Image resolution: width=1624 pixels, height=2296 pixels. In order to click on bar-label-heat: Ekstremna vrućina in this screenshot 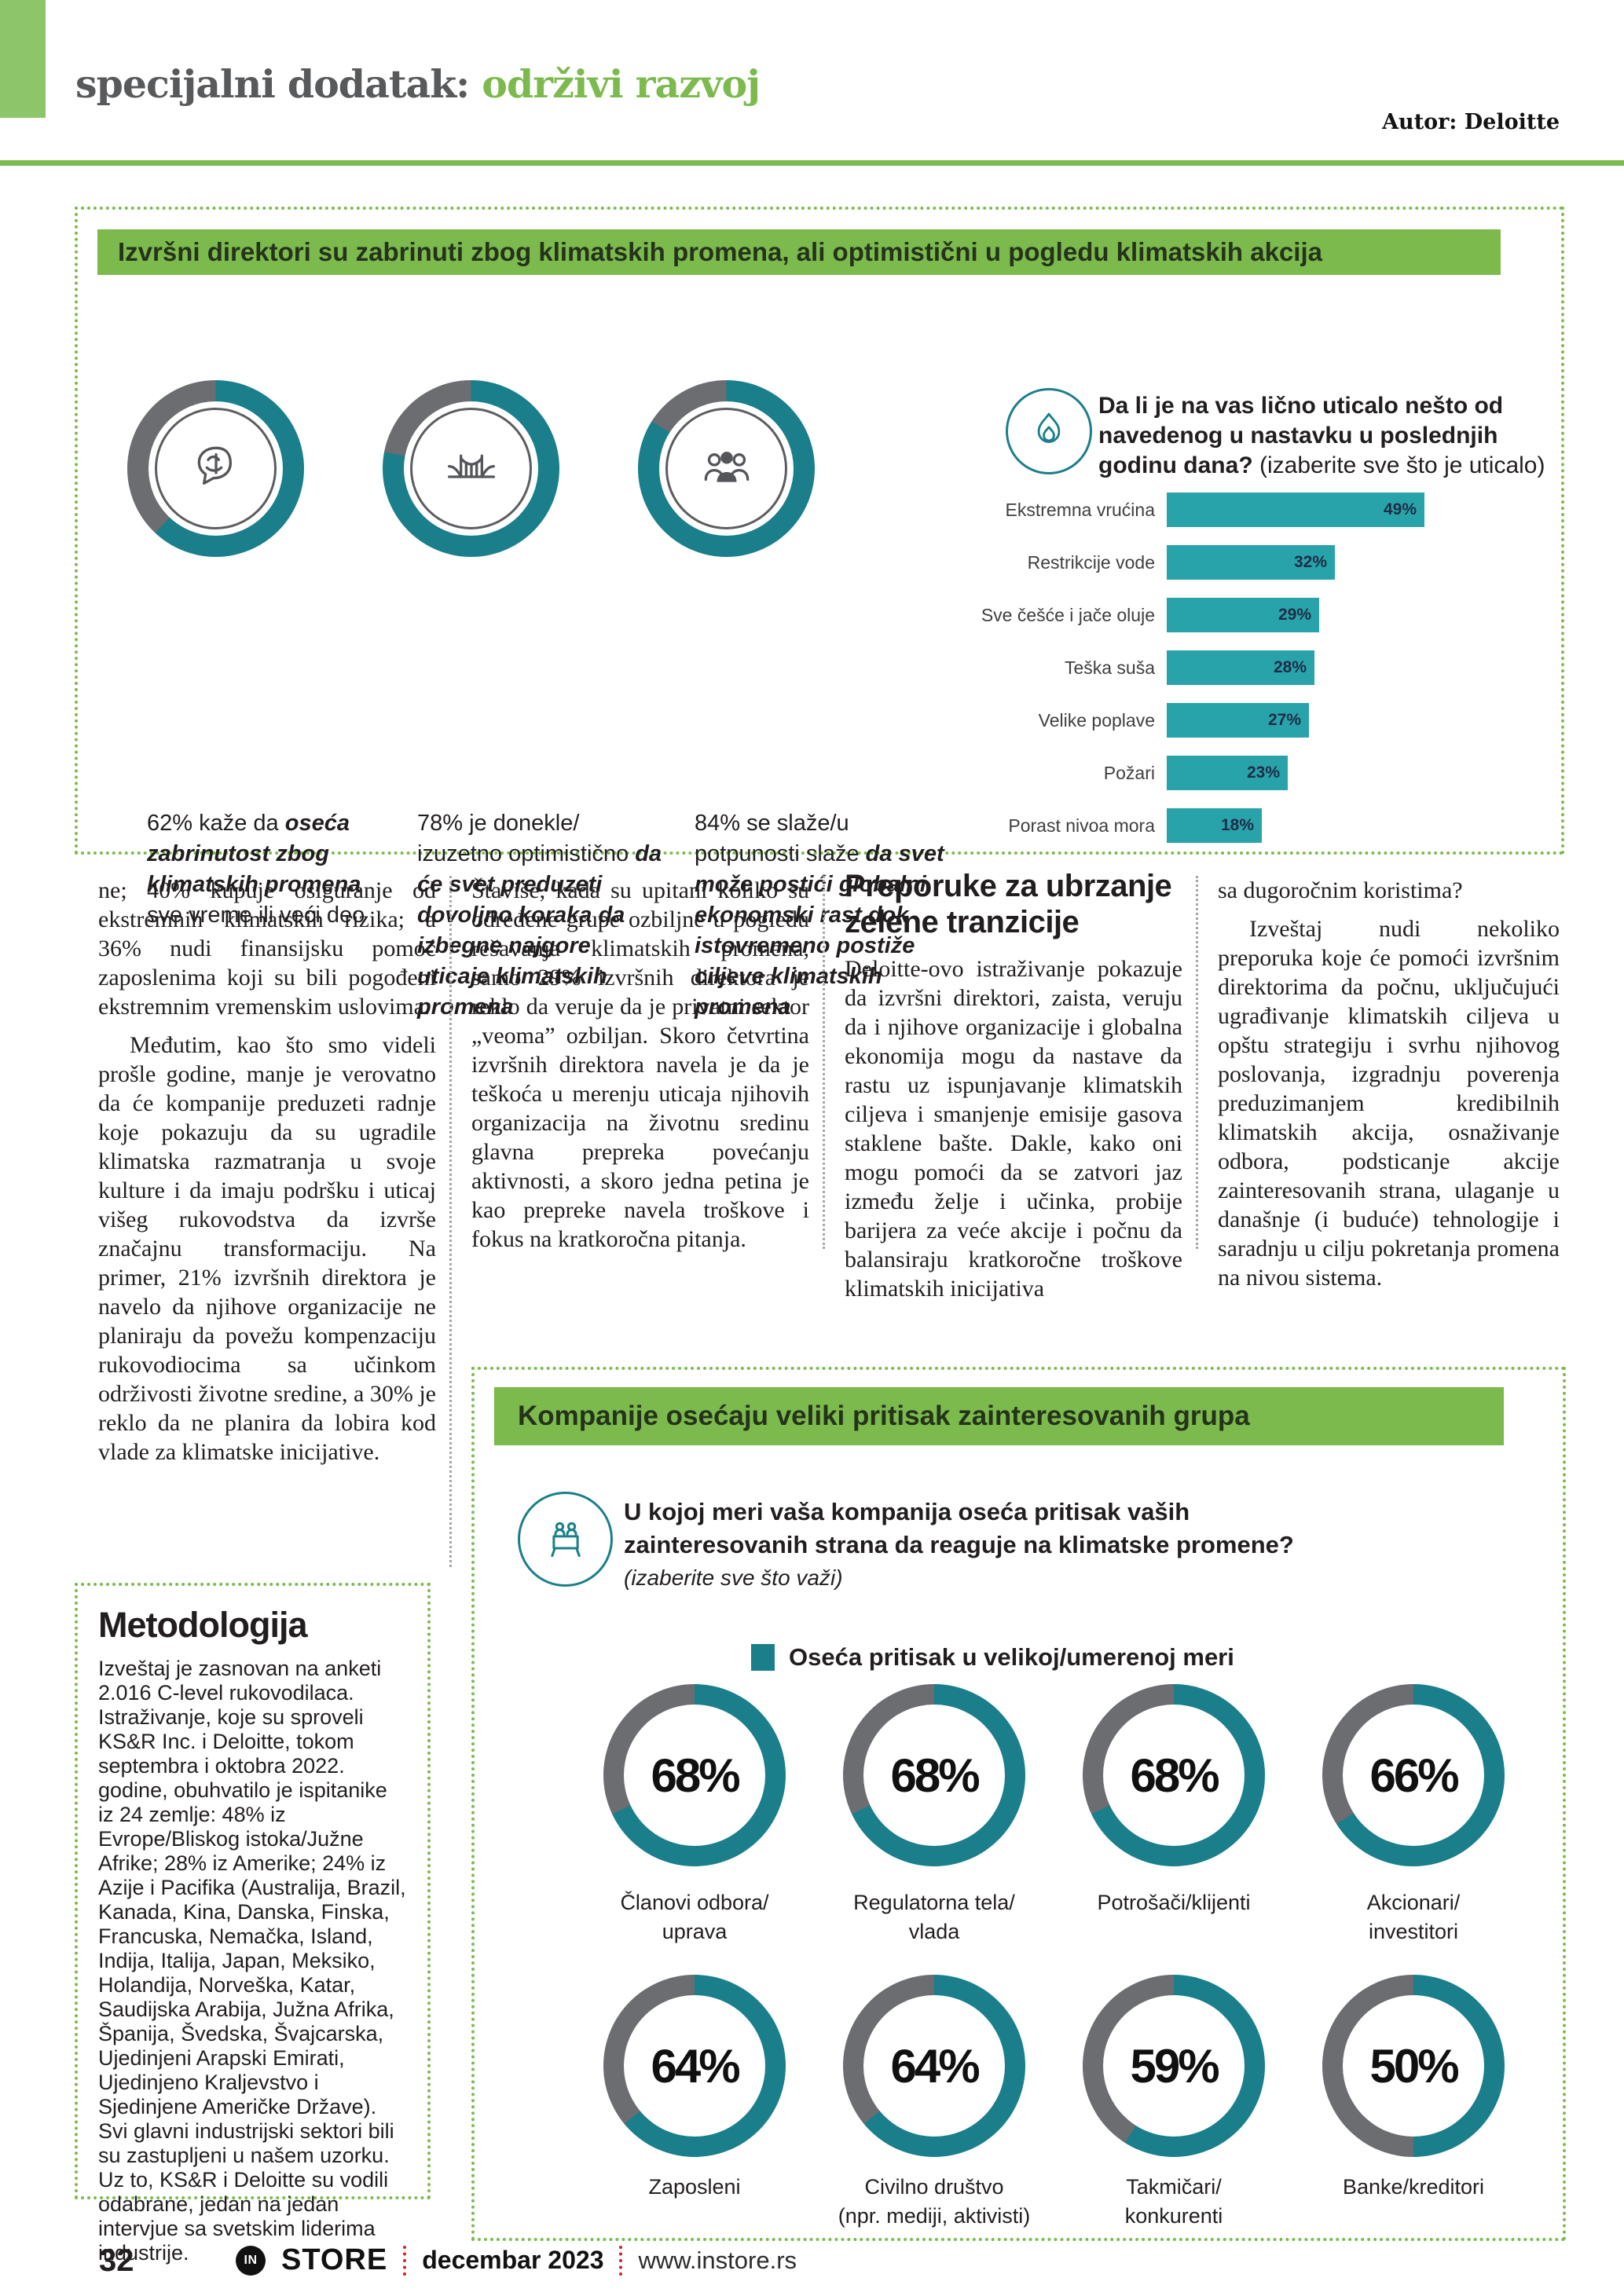, I will do `click(1080, 510)`.